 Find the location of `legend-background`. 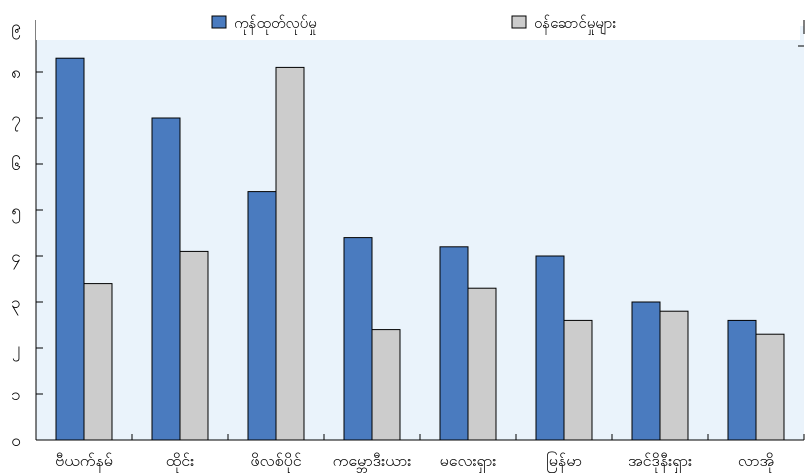

legend-background is located at coordinates (418, 24).